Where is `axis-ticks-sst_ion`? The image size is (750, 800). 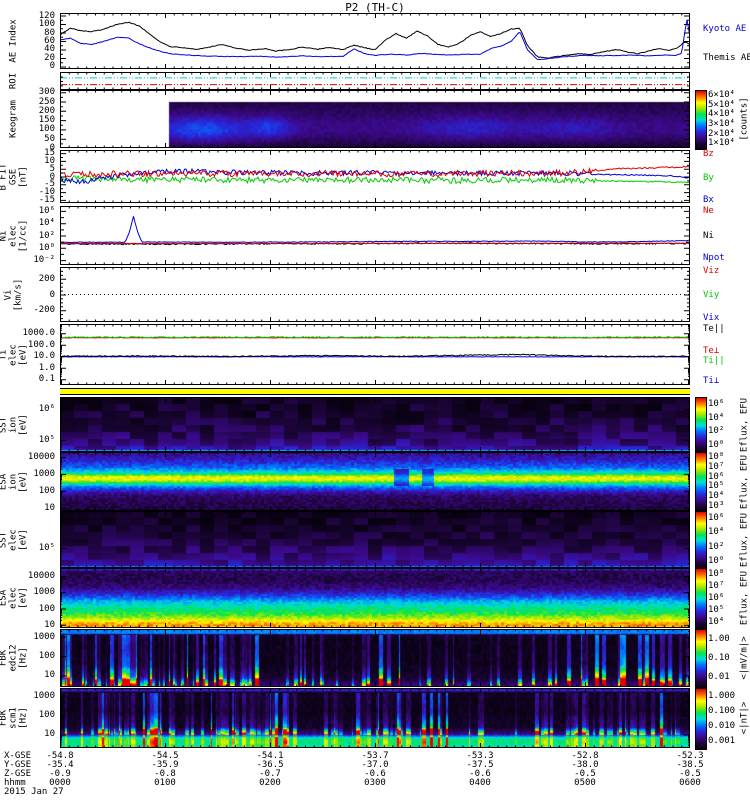
axis-ticks-sst_ion is located at coordinates (375, 424).